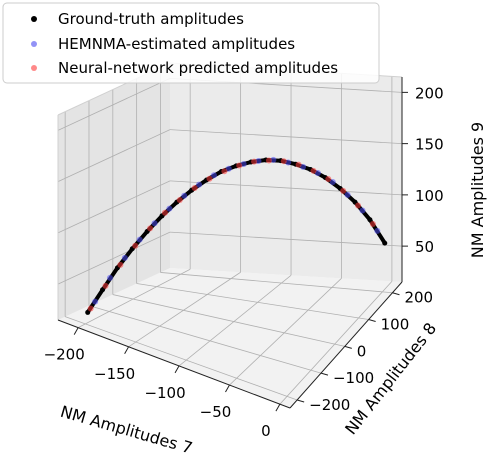 This screenshot has height=457, width=498. I want to click on legend-label-hemnma: HEMNMA-estimated amplitudes, so click(176, 44).